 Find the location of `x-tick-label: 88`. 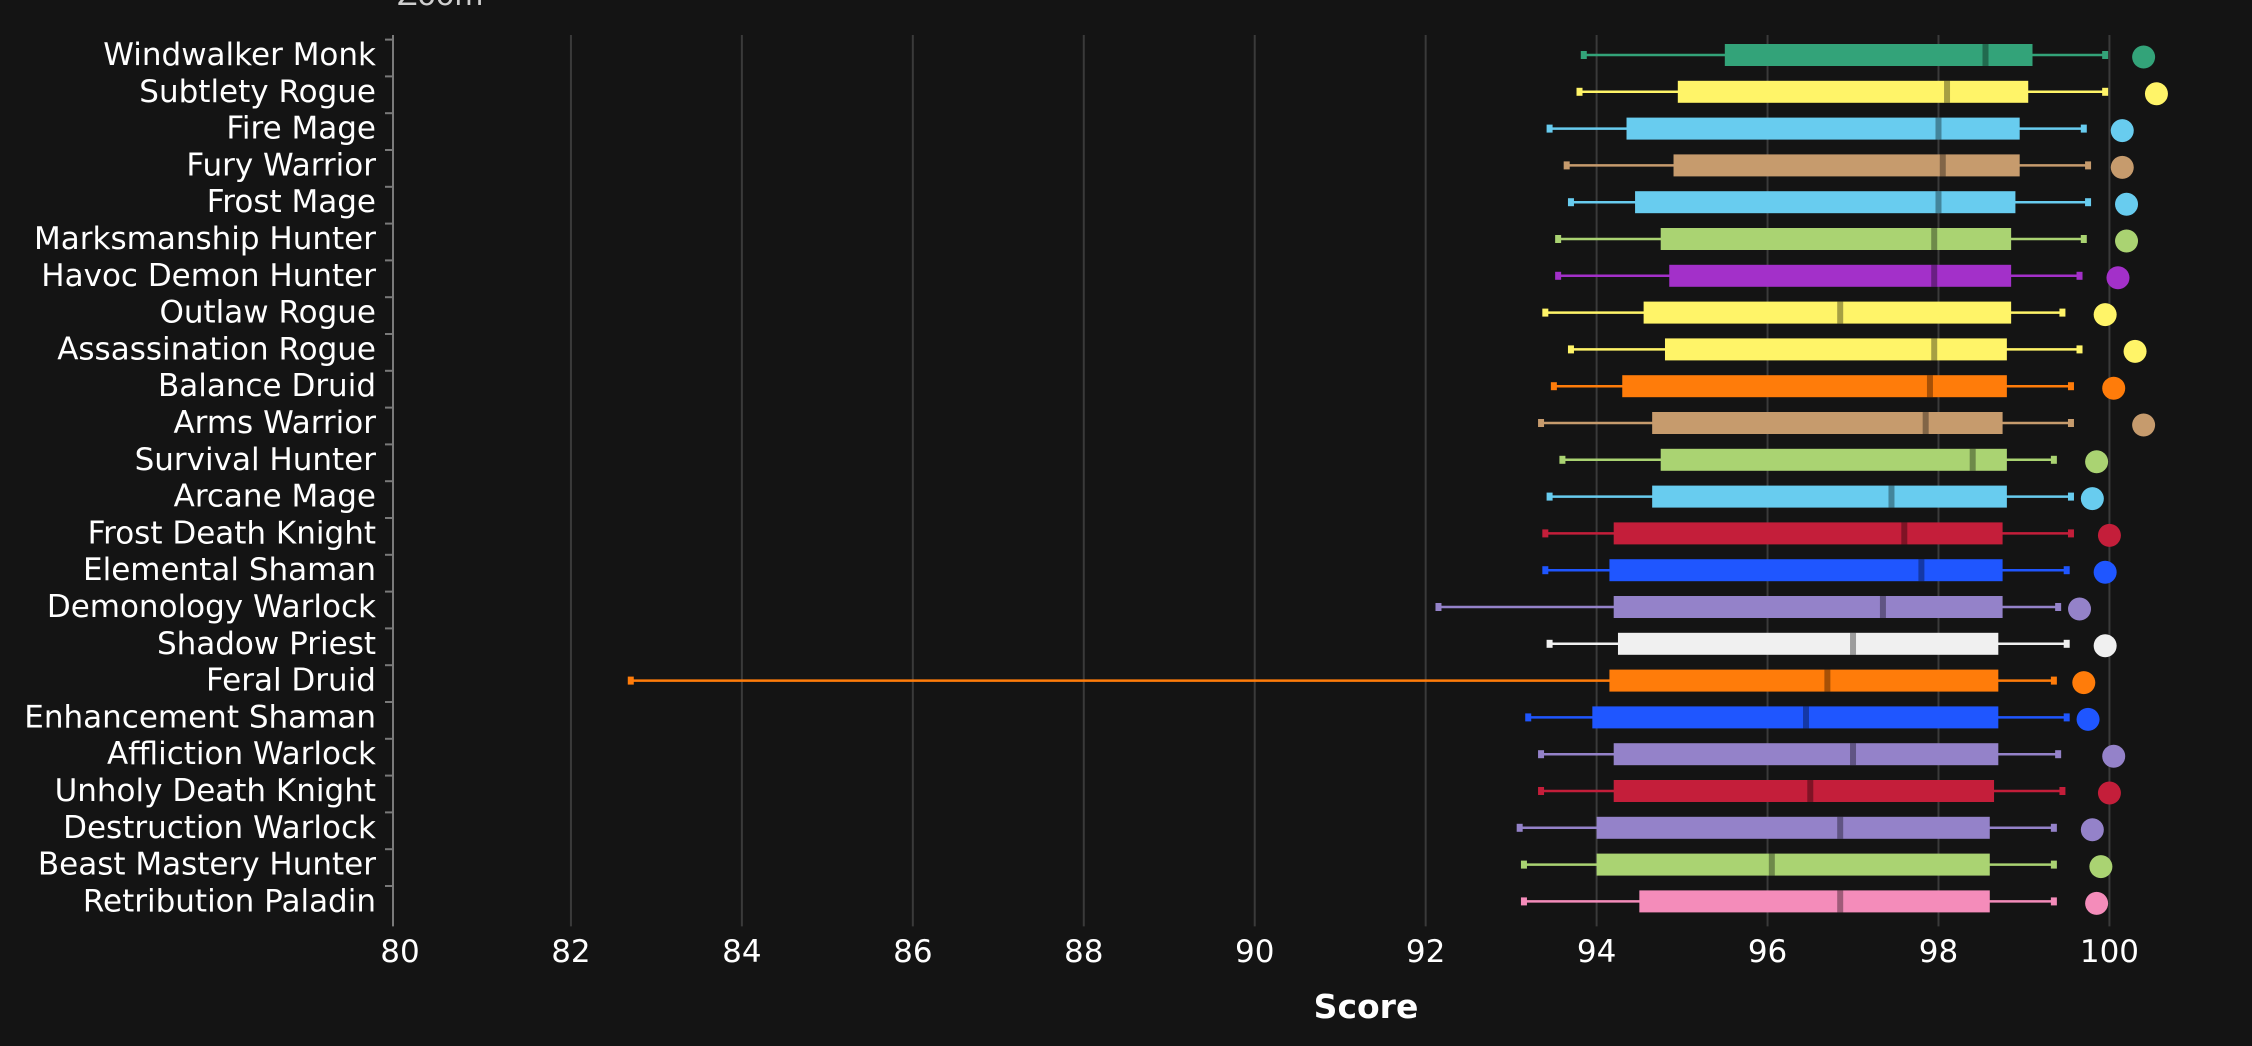

x-tick-label: 88 is located at coordinates (1083, 952).